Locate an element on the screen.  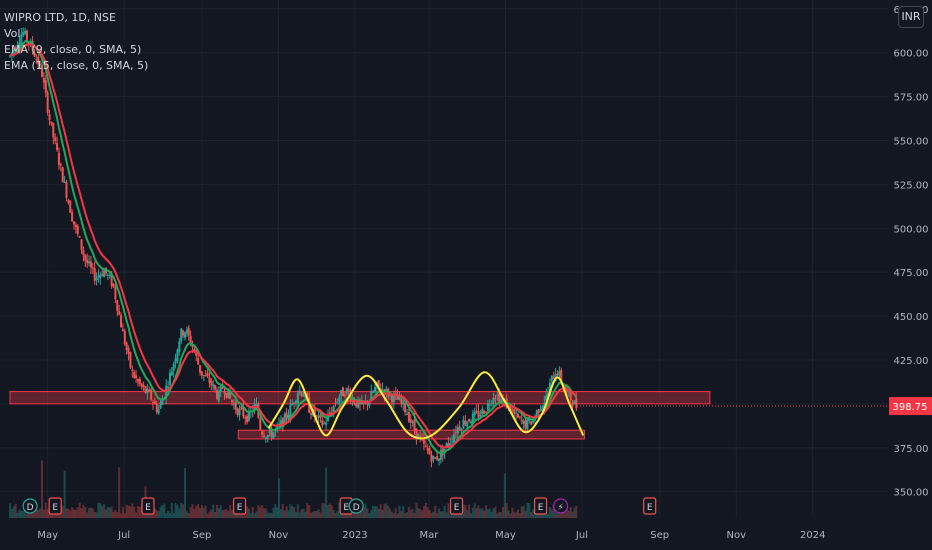
event-marker-earnings: E is located at coordinates (456, 506).